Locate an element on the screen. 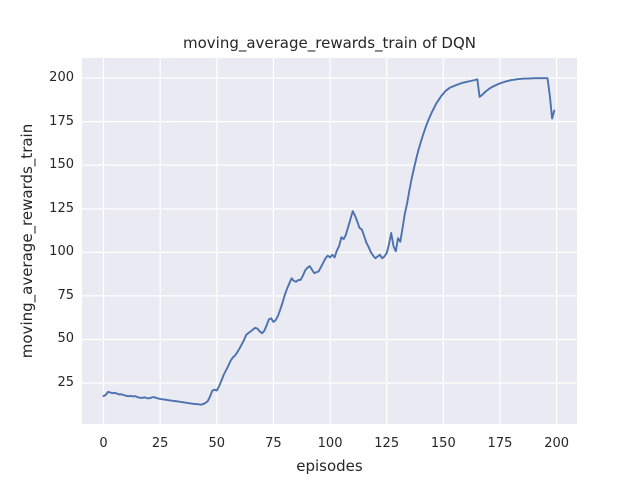 The image size is (640, 480). x-axis-label: episodes is located at coordinates (329, 466).